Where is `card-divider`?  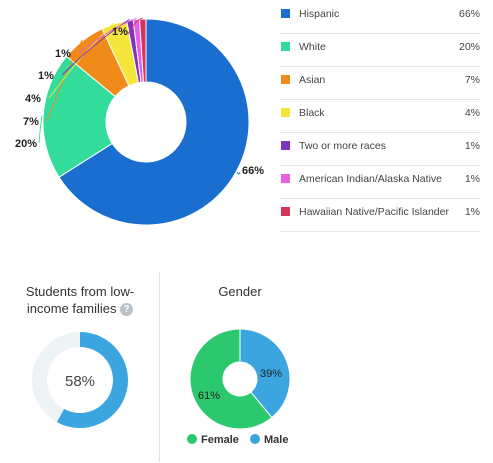 card-divider is located at coordinates (159, 367).